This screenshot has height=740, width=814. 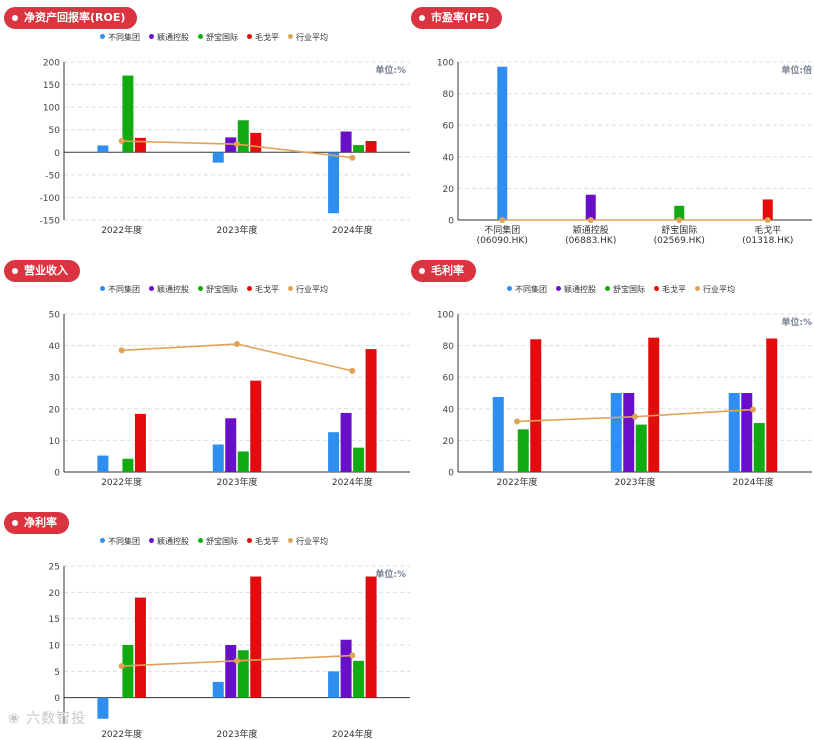 I want to click on x-tick-label: 2022年度, so click(x=121, y=482).